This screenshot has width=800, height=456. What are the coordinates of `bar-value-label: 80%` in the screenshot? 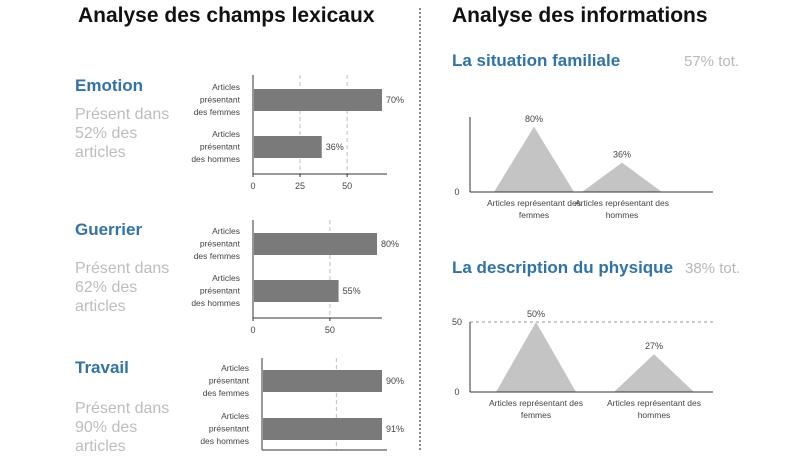 It's located at (390, 244).